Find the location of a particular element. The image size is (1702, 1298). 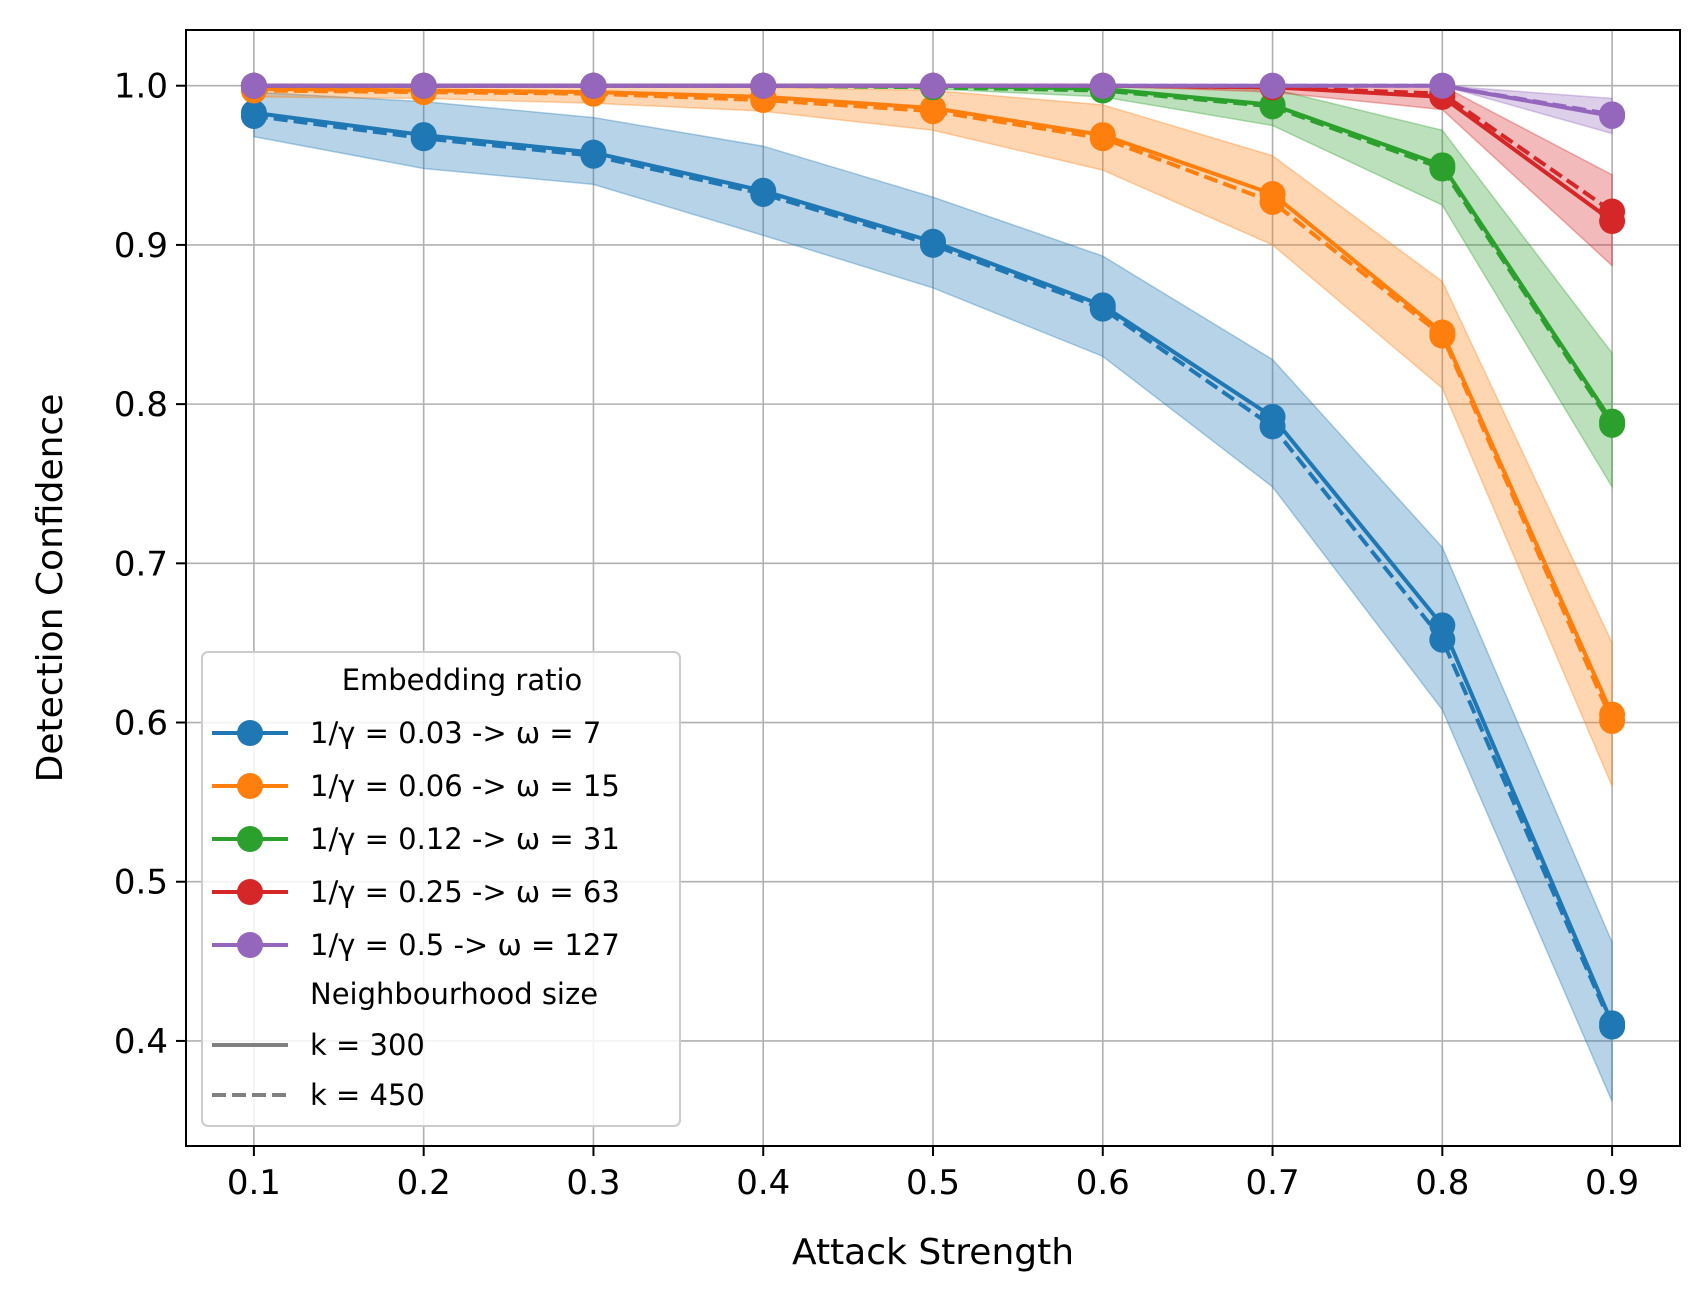

x-tick-label: 0.9 is located at coordinates (1612, 1183).